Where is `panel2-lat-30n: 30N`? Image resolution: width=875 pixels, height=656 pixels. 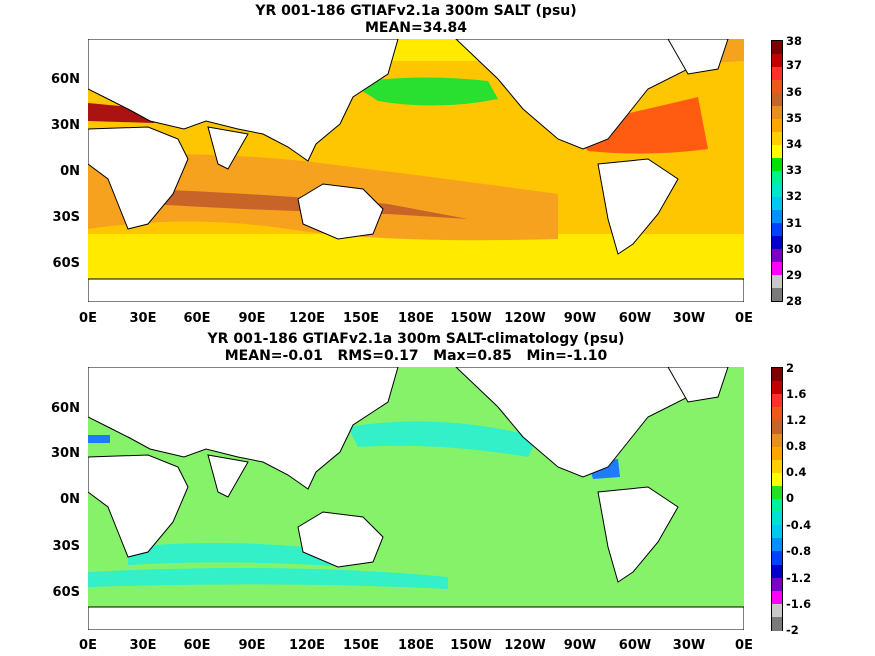 panel2-lat-30n: 30N is located at coordinates (65, 453).